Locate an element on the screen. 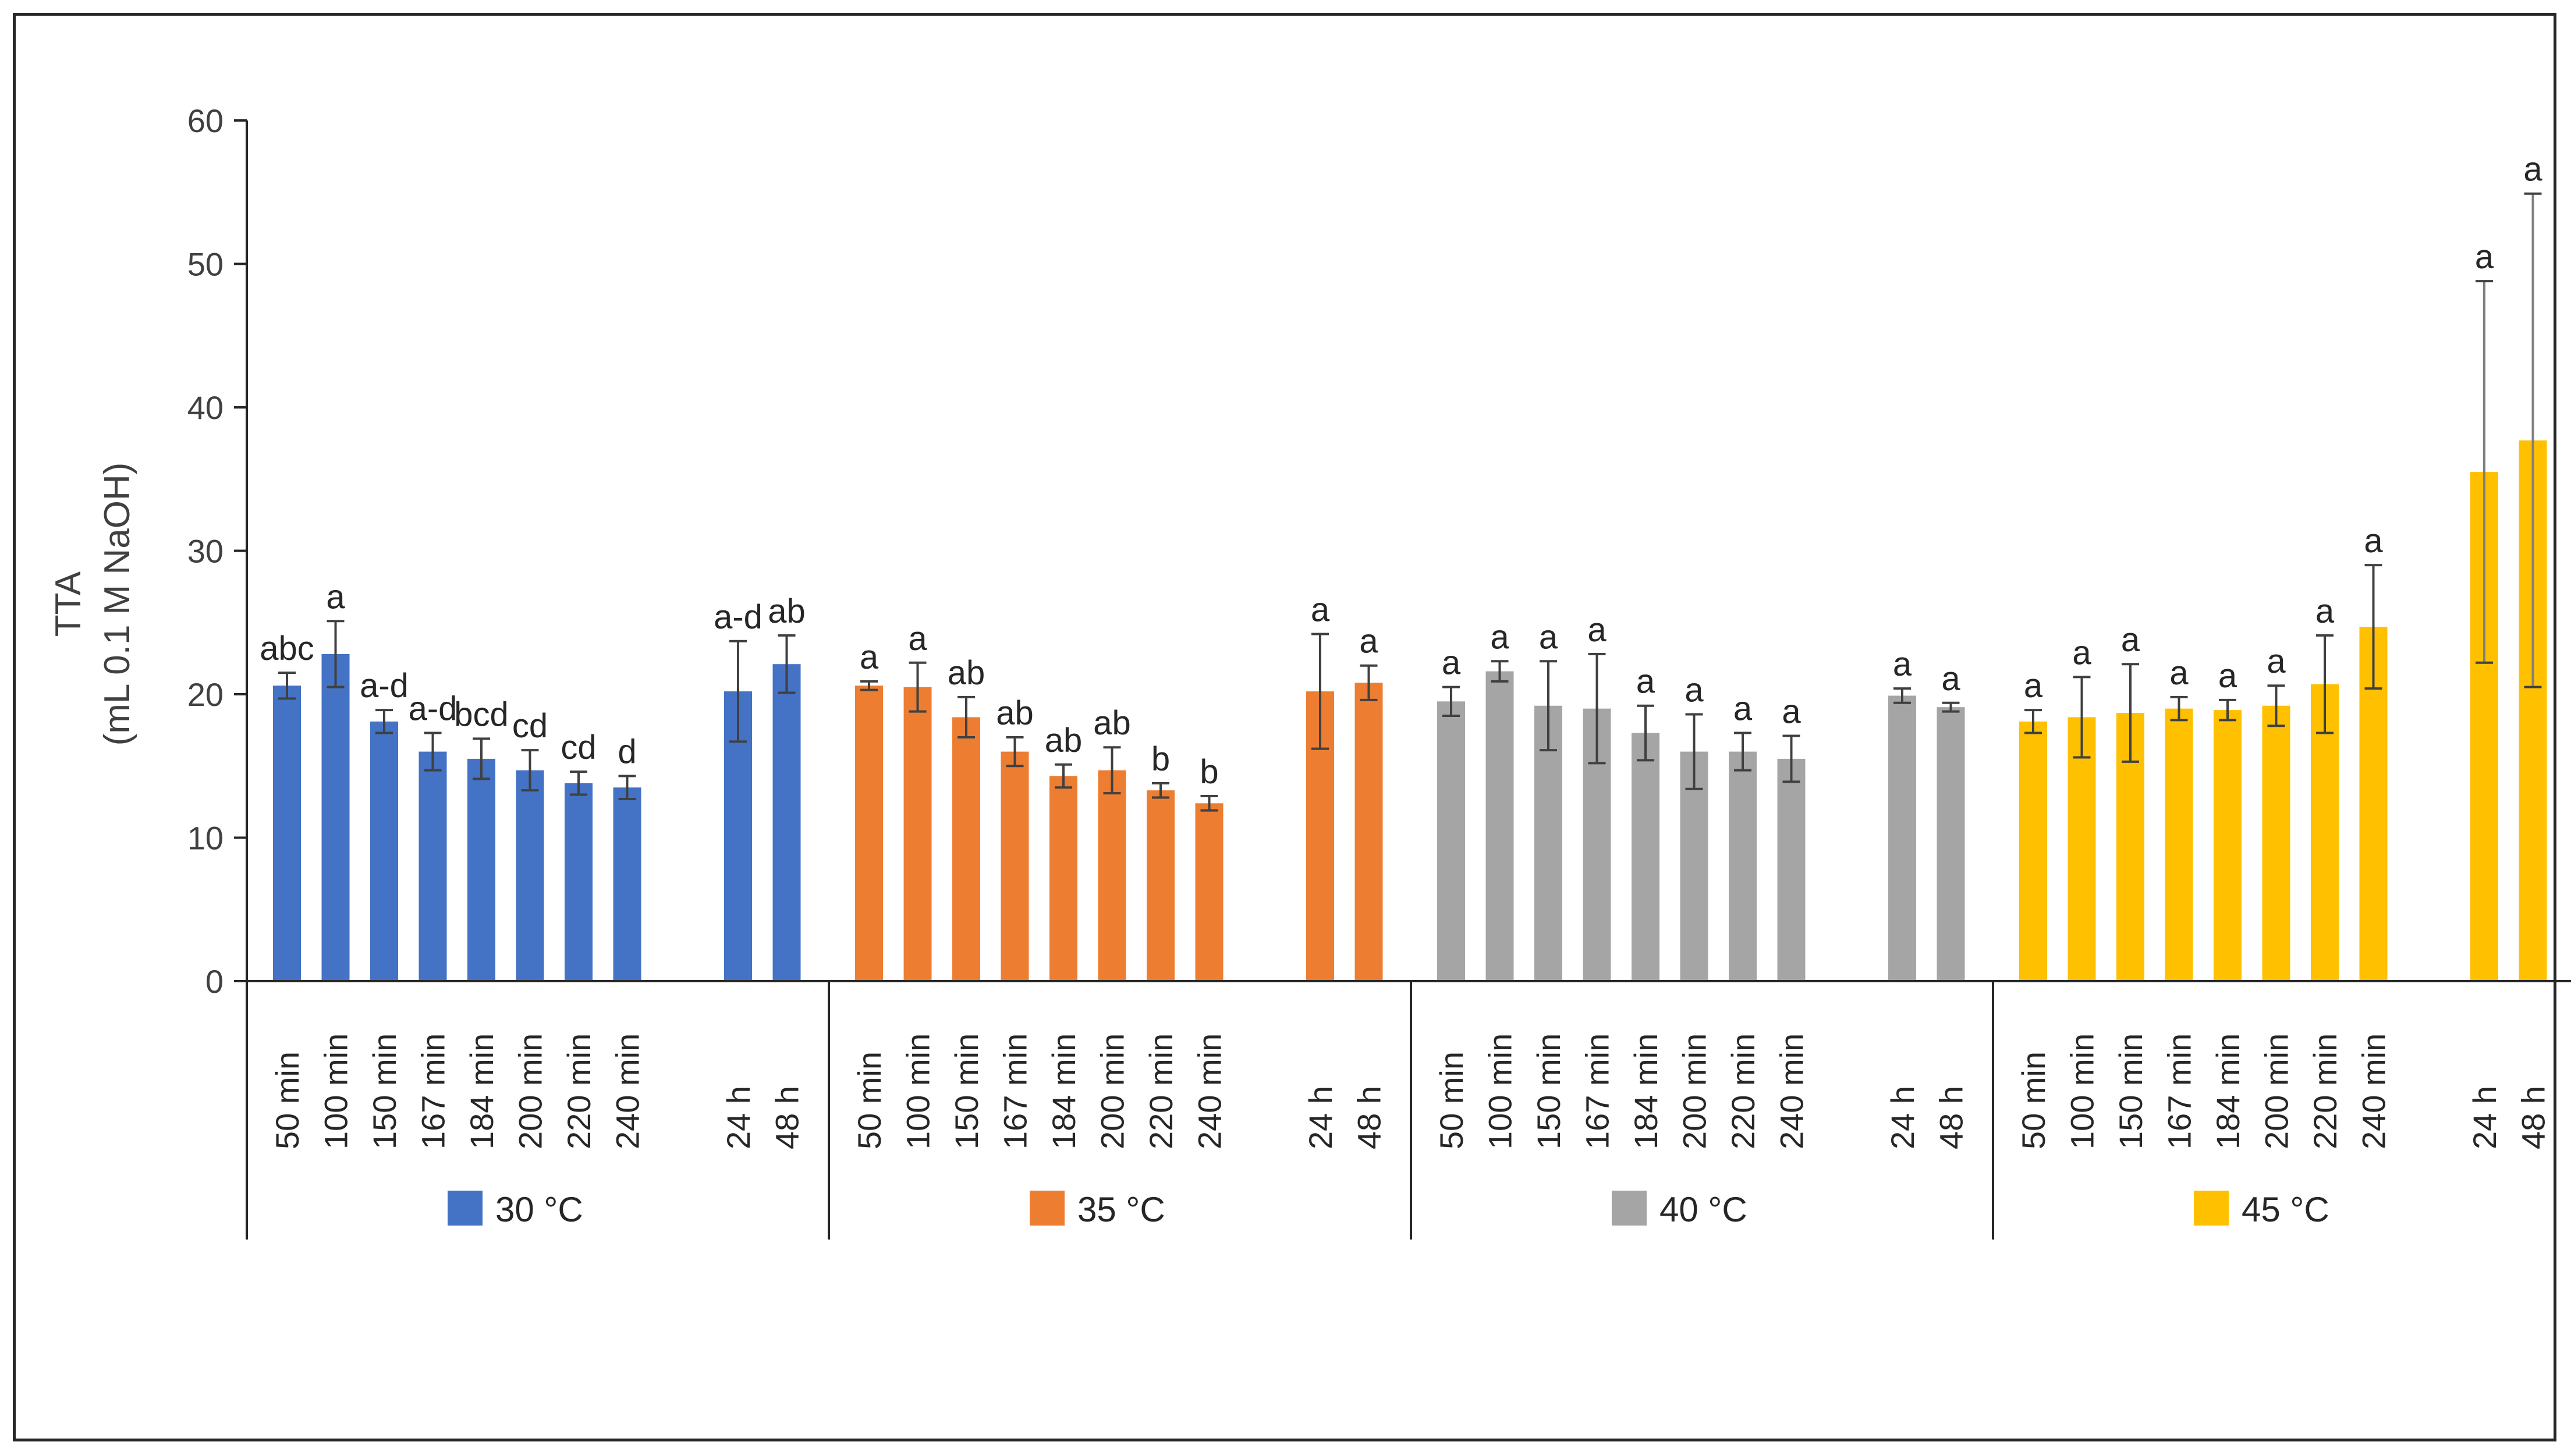  y-tick-label: 40 is located at coordinates (205, 407).